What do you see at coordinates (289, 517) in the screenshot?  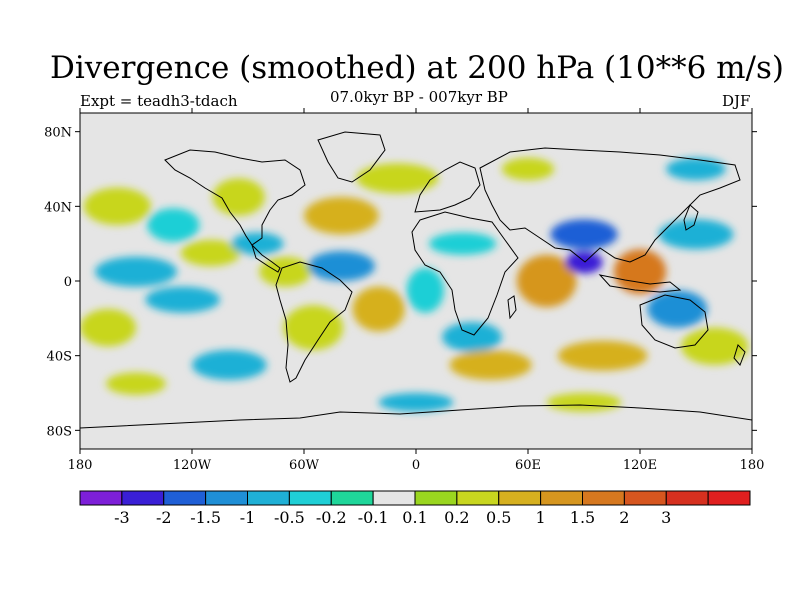 I see `colorbar-label: -0.5` at bounding box center [289, 517].